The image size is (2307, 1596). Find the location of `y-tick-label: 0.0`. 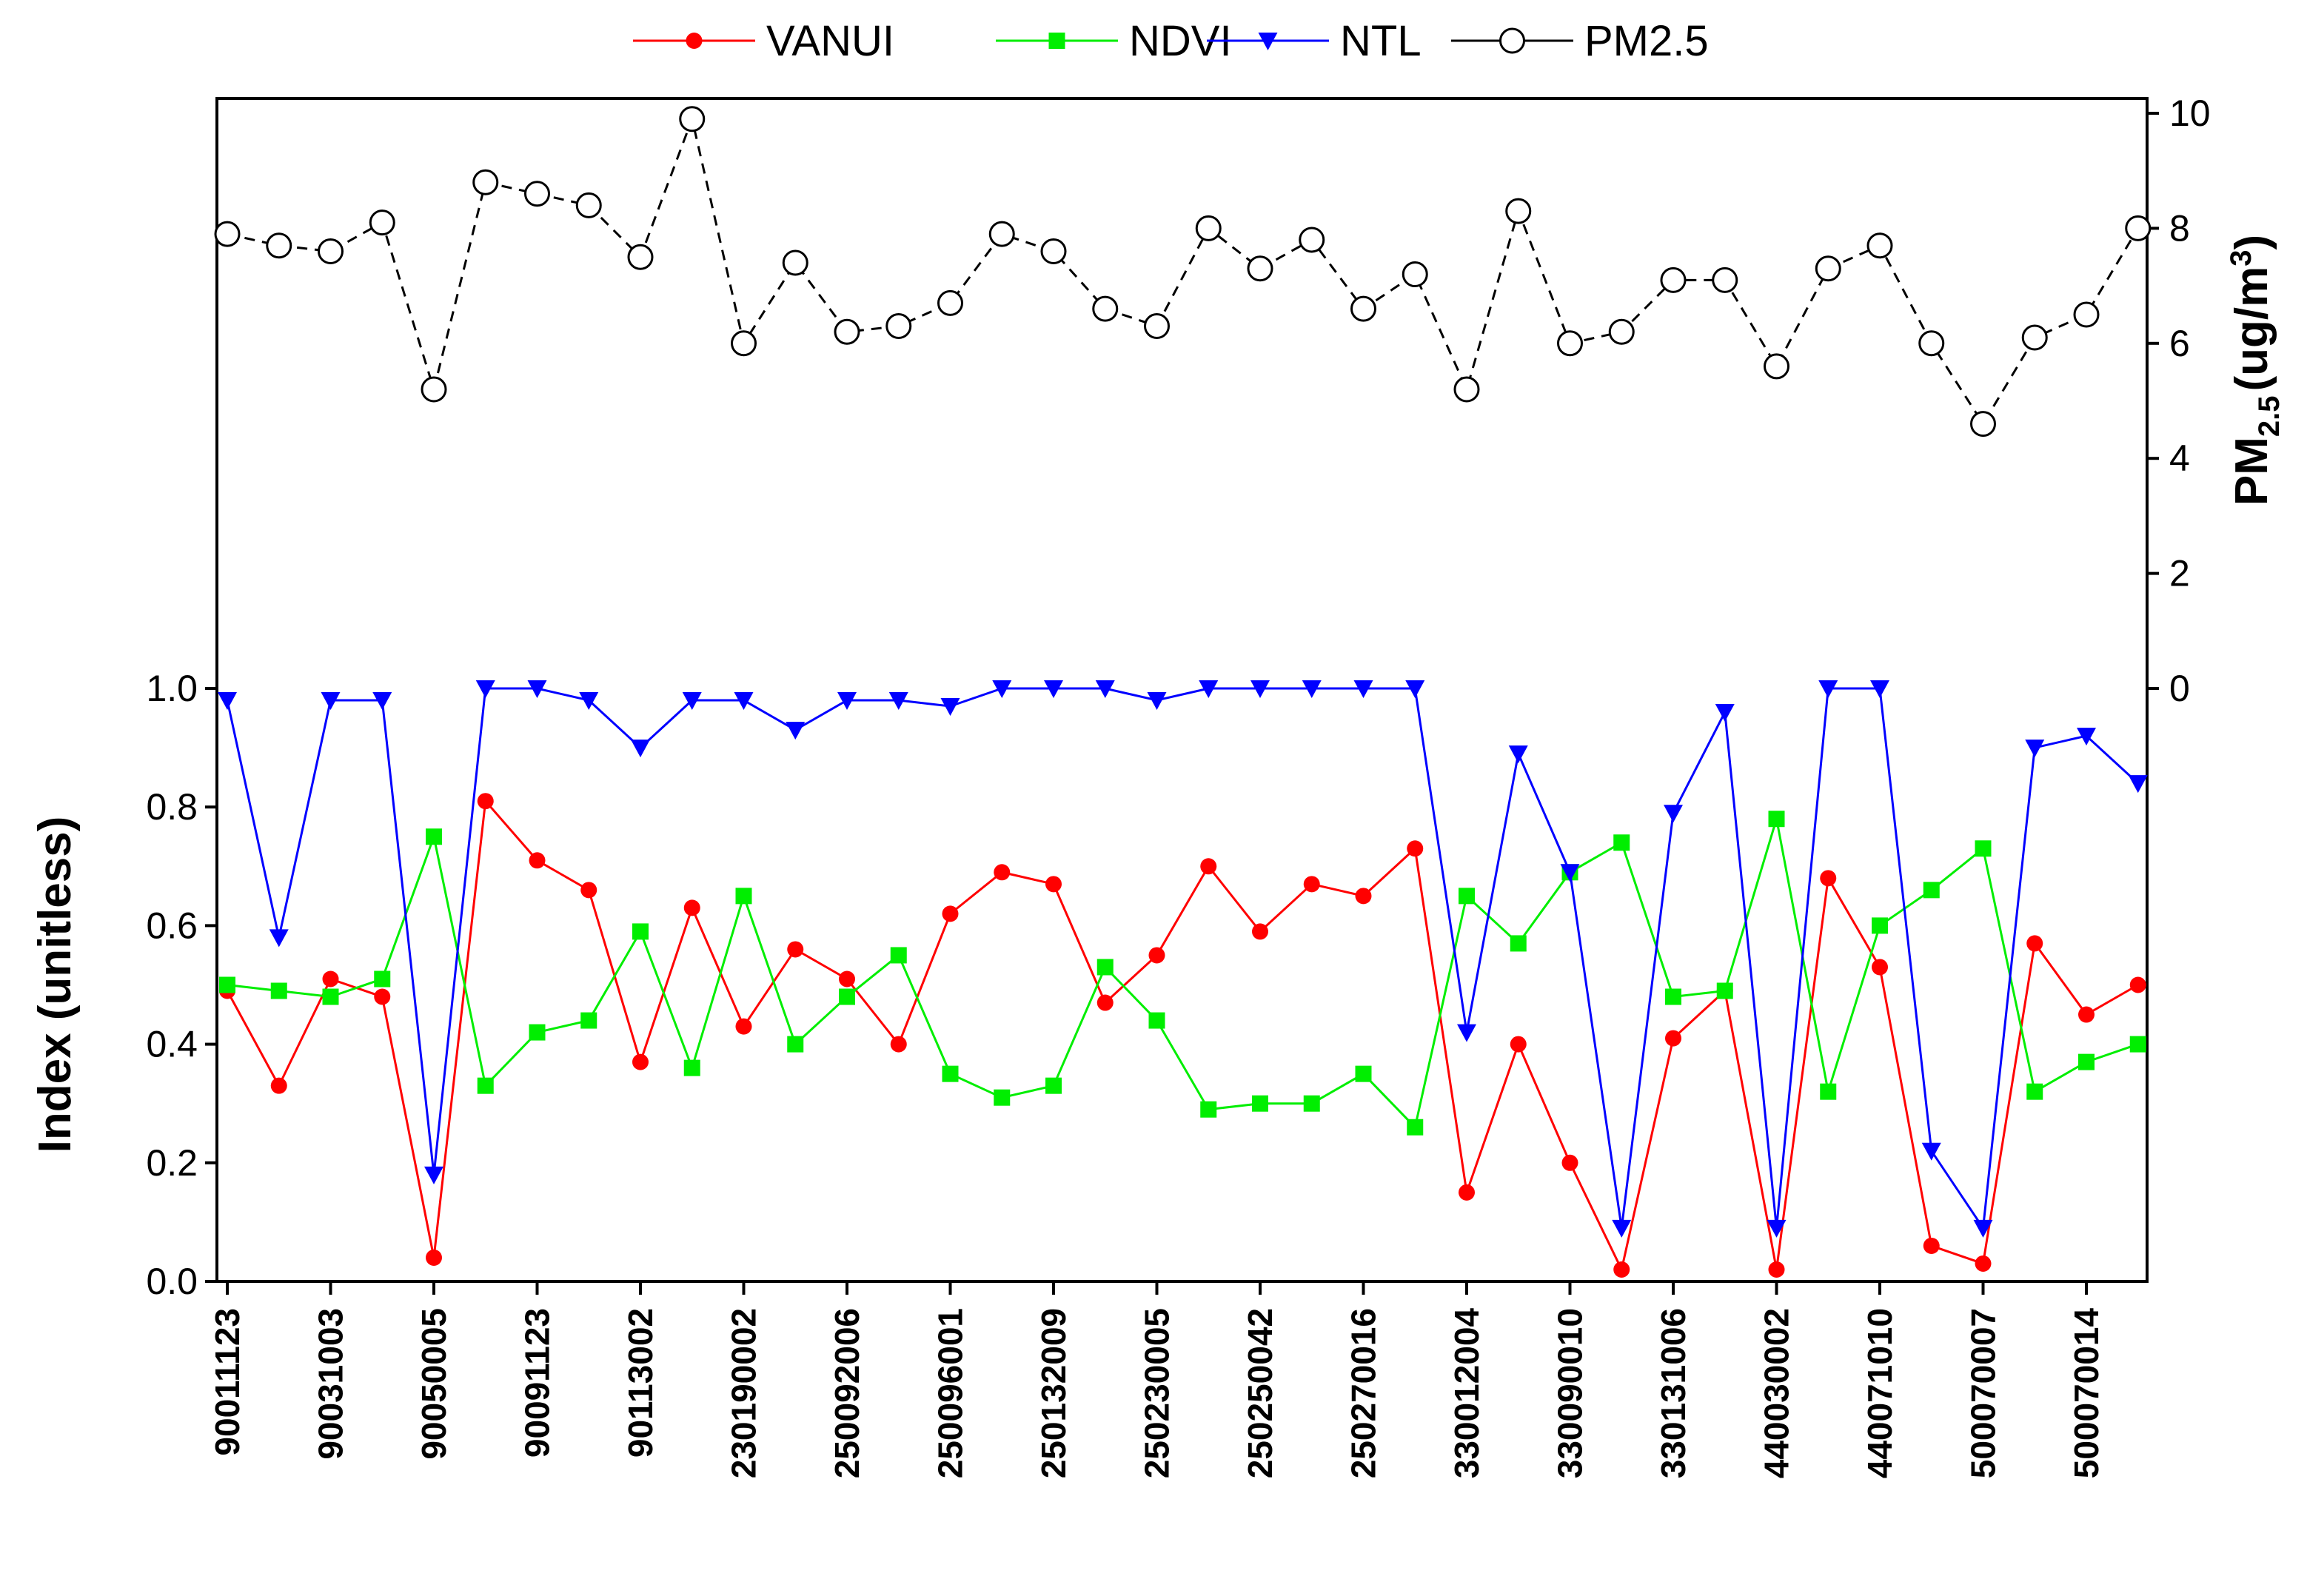

y-tick-label: 0.0 is located at coordinates (172, 1281).